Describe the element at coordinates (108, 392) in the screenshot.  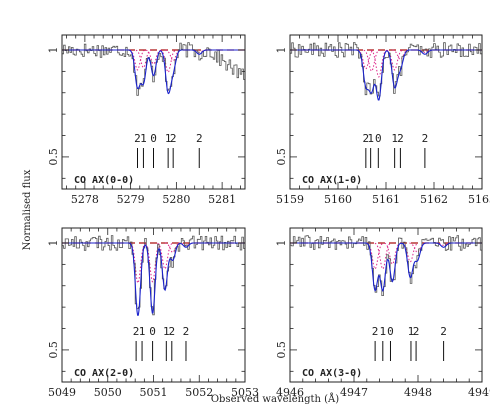
I see `x-tick-label: 5050` at that location.